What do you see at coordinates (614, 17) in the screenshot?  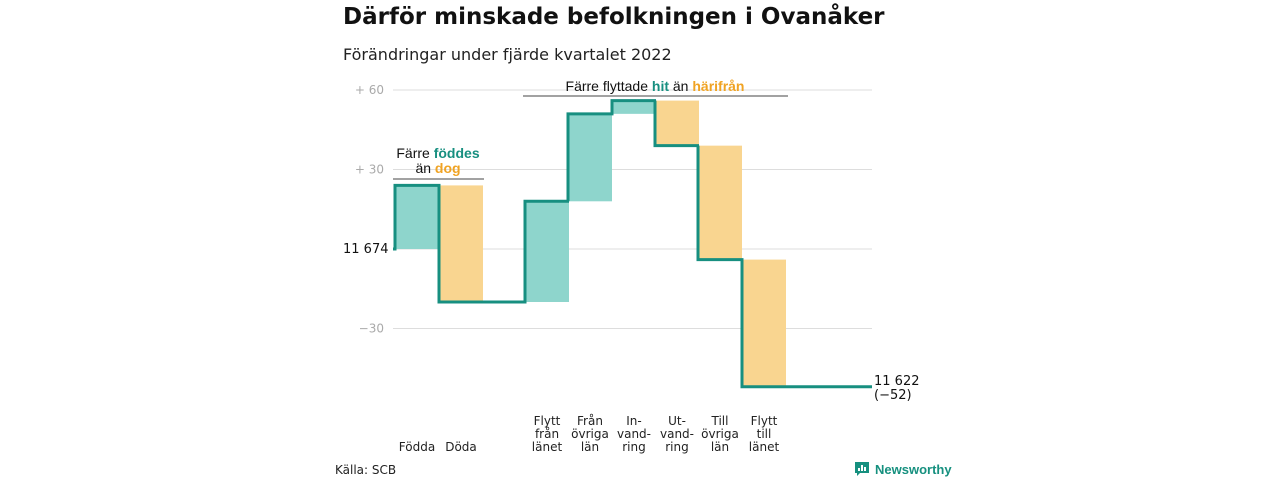 I see `chart-title: Därför minskade befolkningen i Ovanåker` at bounding box center [614, 17].